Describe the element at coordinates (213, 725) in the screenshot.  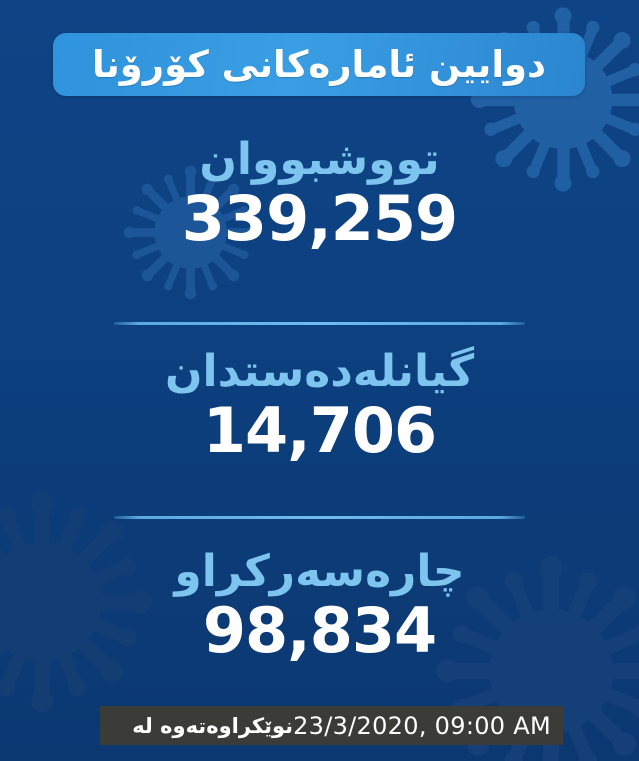
I see `update-label: نوێکراوەتەوە لە` at that location.